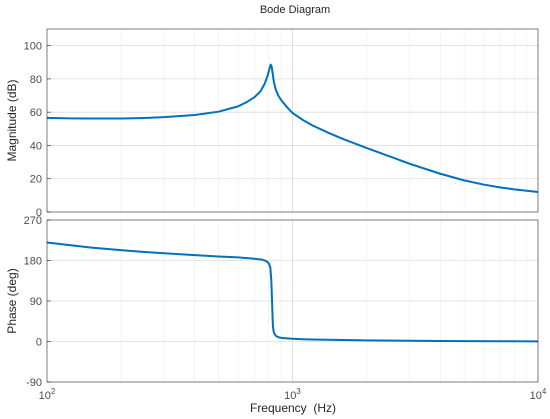 Image resolution: width=550 pixels, height=419 pixels. Describe the element at coordinates (47, 394) in the screenshot. I see `x-tick-label: 10²` at that location.